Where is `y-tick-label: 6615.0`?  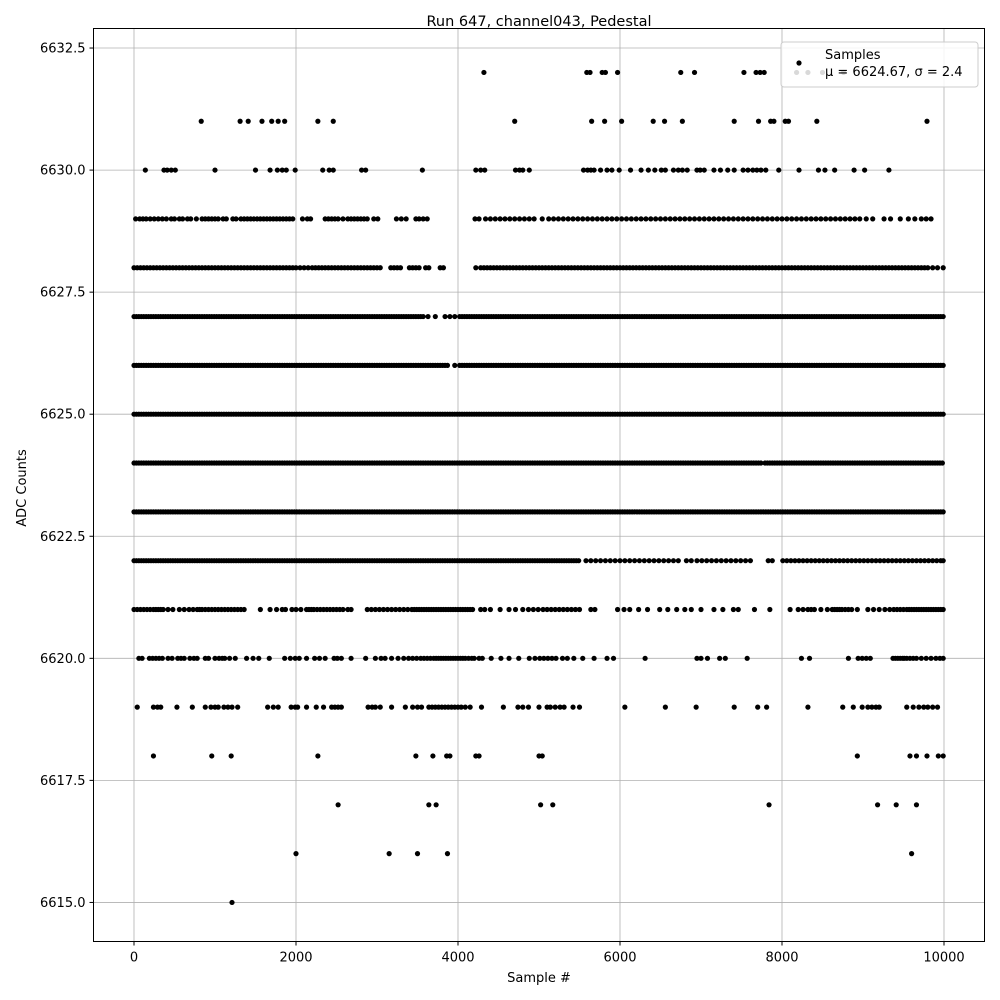 y-tick-label: 6615.0 is located at coordinates (63, 903).